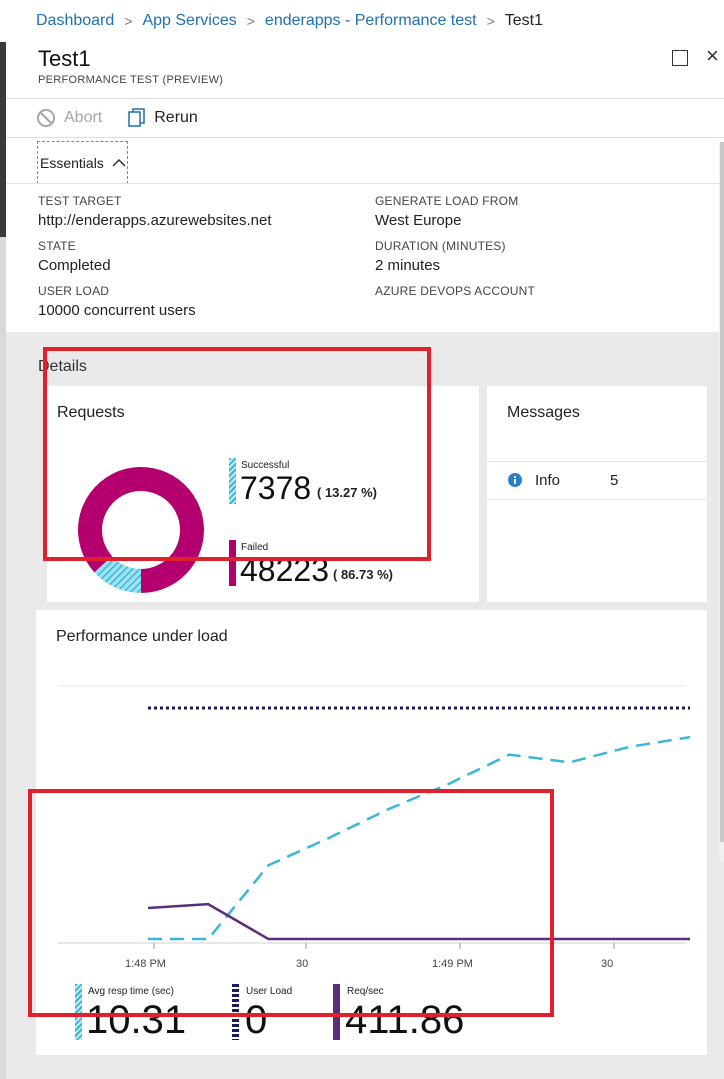 Image resolution: width=724 pixels, height=1079 pixels. What do you see at coordinates (405, 1020) in the screenshot?
I see `req-sec-value: 411.86` at bounding box center [405, 1020].